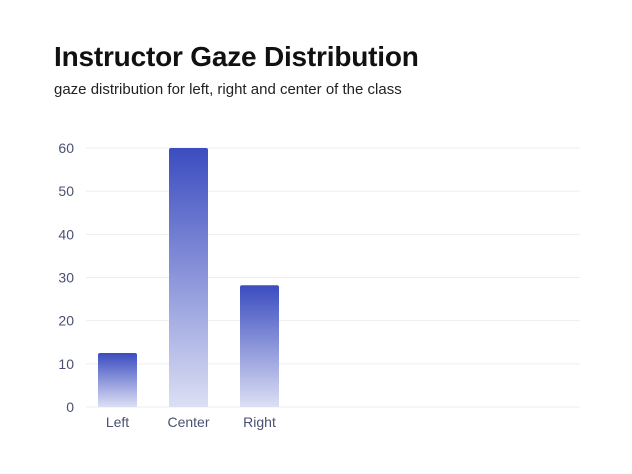 The width and height of the screenshot is (632, 474). What do you see at coordinates (236, 56) in the screenshot?
I see `chart-title: Instructor Gaze Distribution` at bounding box center [236, 56].